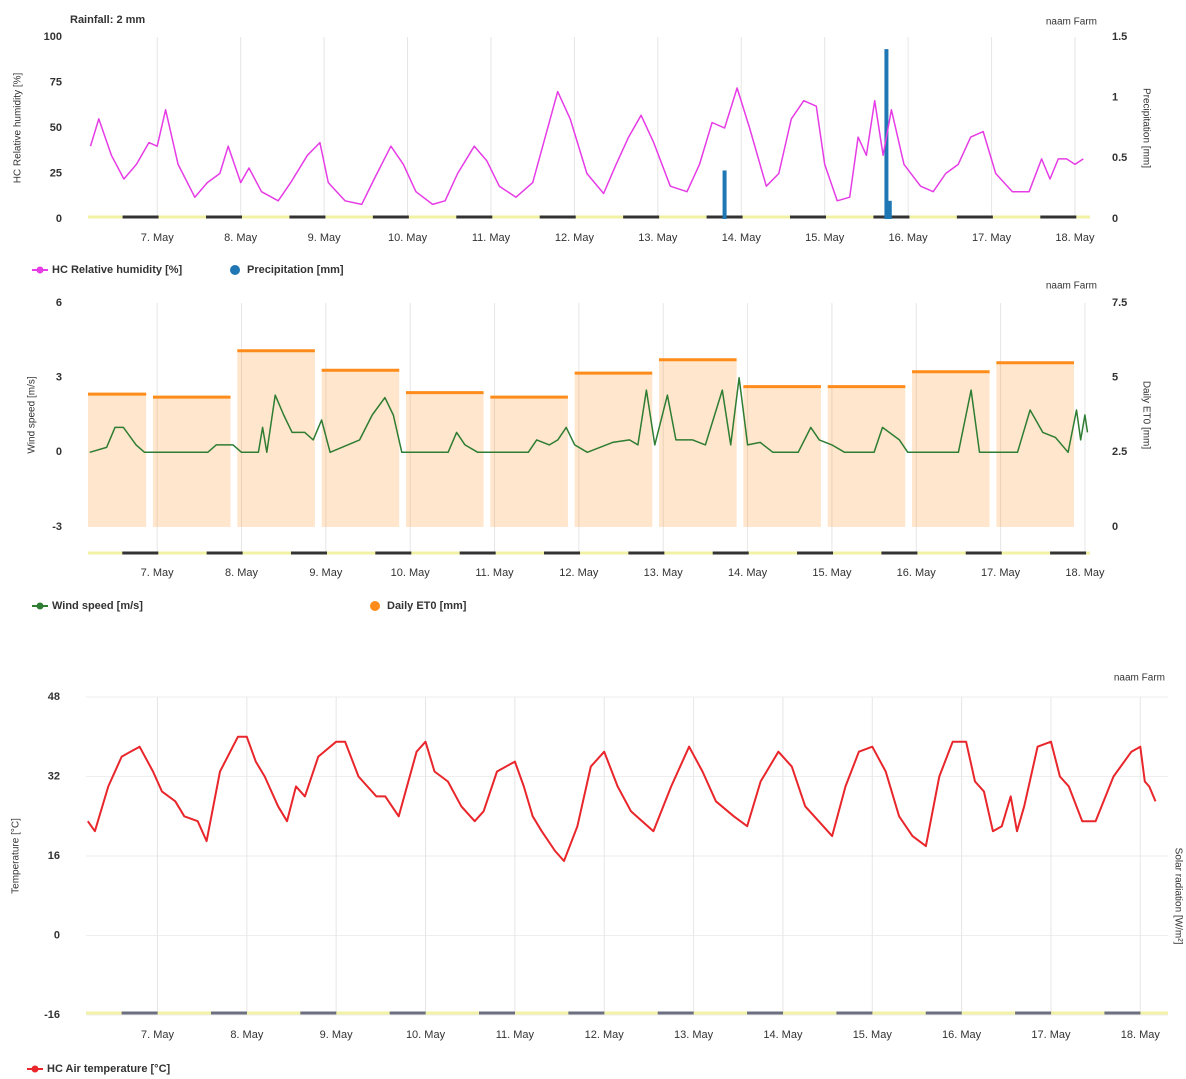 The height and width of the screenshot is (1079, 1186). What do you see at coordinates (57, 527) in the screenshot?
I see `y-tick-label: -3` at bounding box center [57, 527].